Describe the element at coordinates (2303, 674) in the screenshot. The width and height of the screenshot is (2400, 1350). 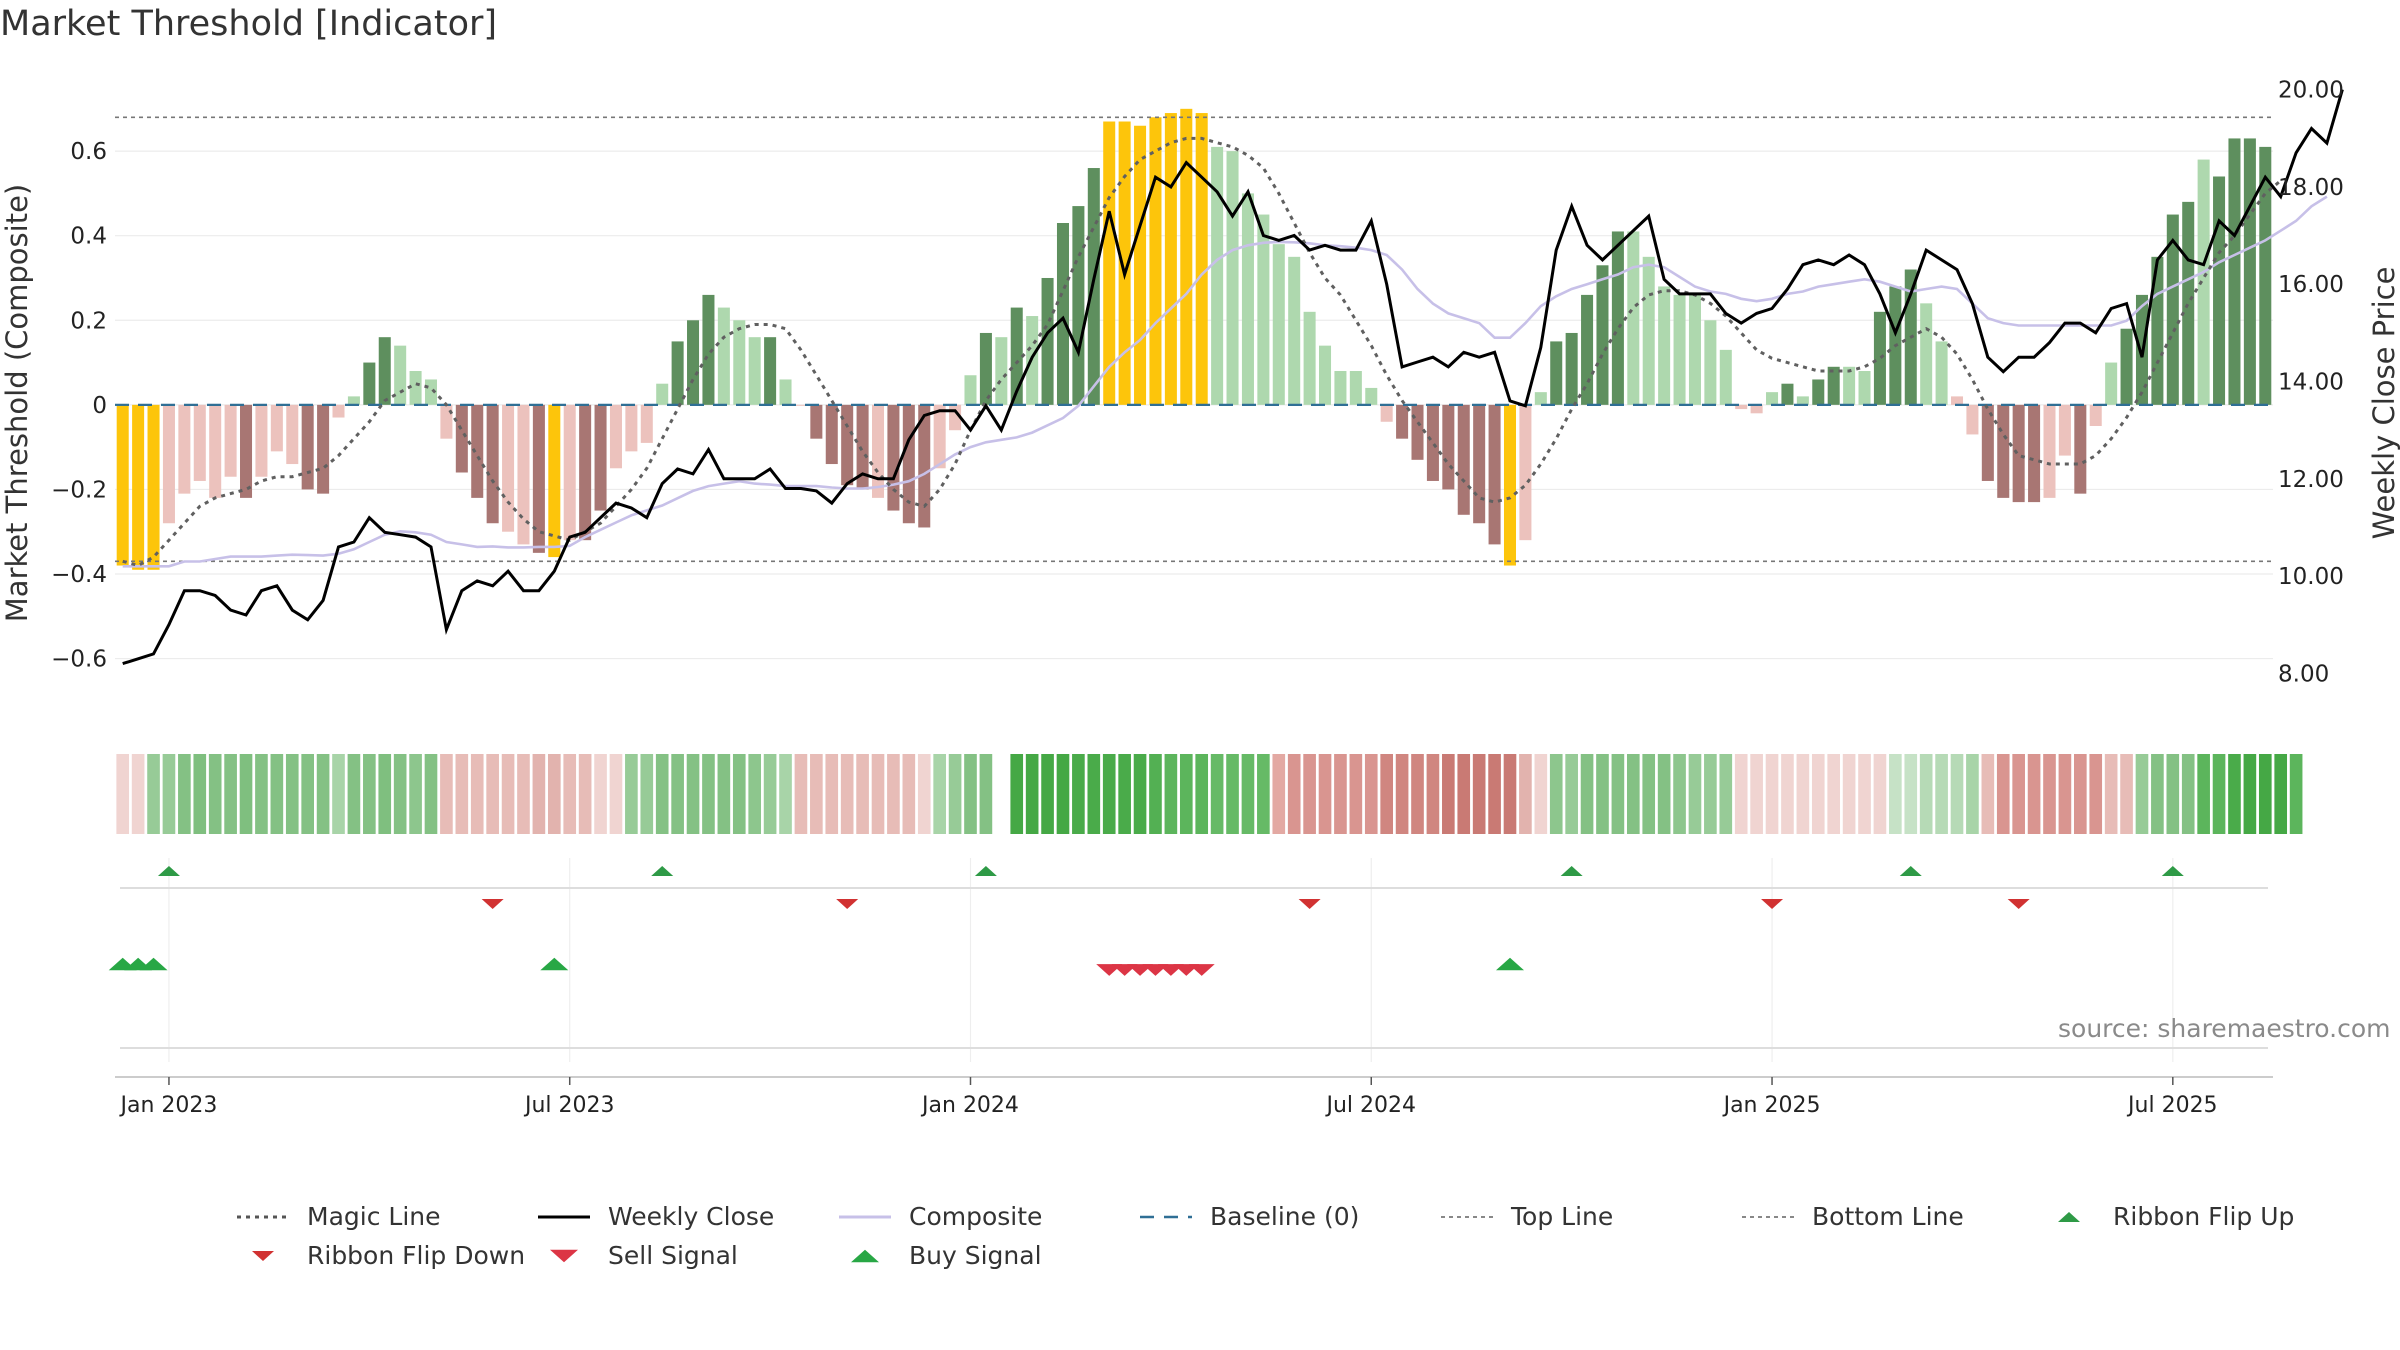
I see `right-tick-label: 8.00` at that location.